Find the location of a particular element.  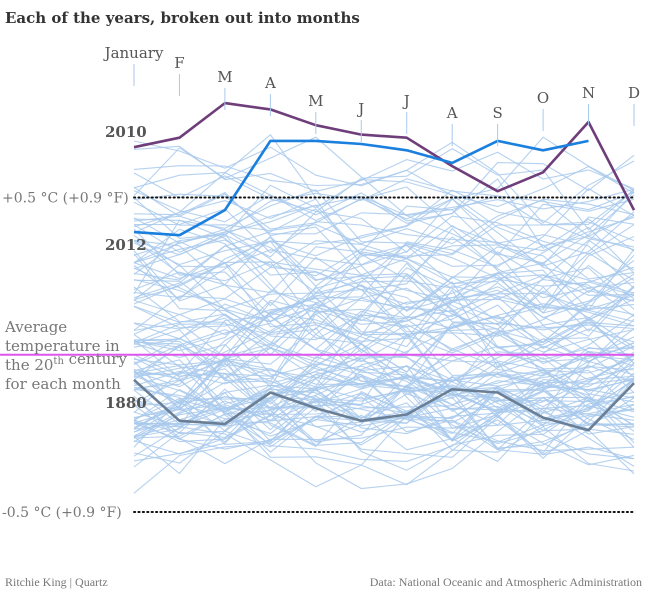

month-label: N is located at coordinates (588, 93).